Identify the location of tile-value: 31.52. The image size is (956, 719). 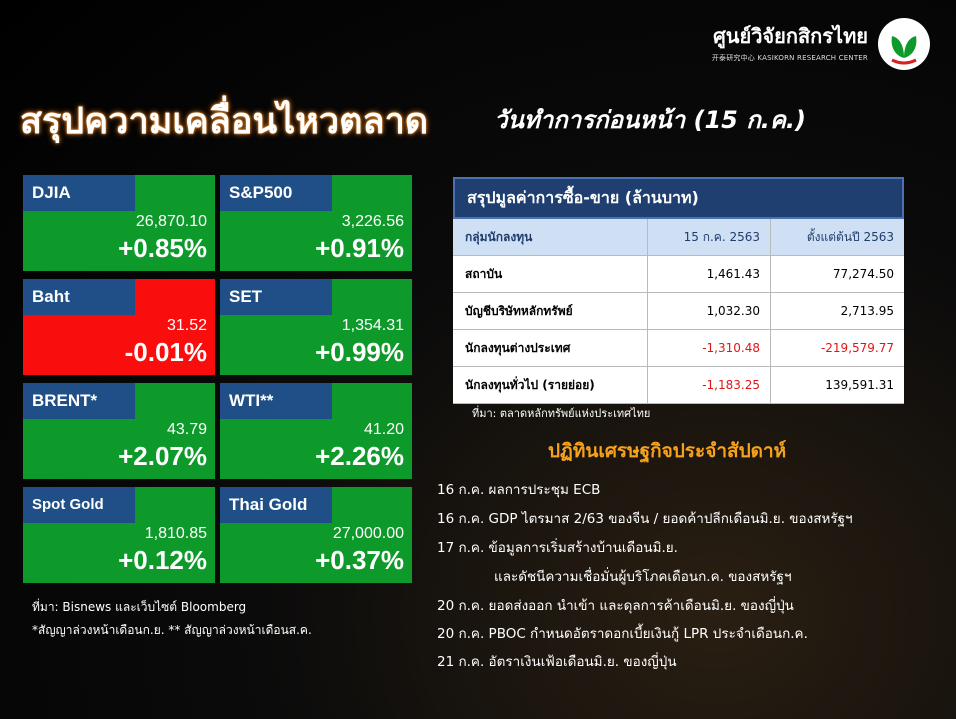
(186, 325).